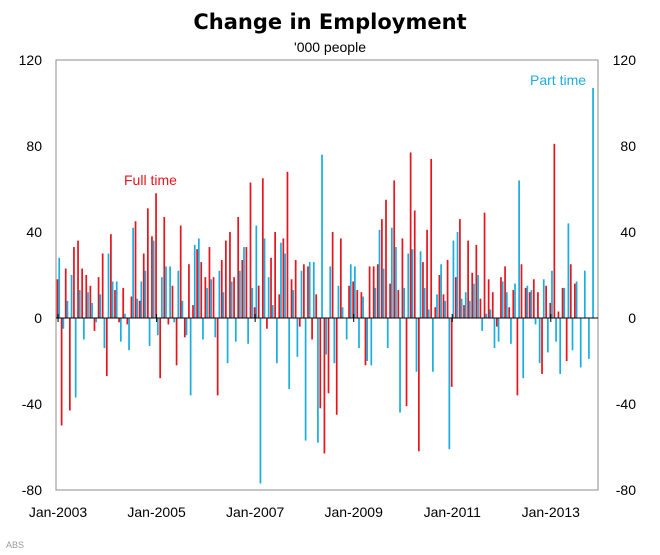 This screenshot has width=660, height=555. What do you see at coordinates (31, 60) in the screenshot?
I see `y-tick-label-left: 120` at bounding box center [31, 60].